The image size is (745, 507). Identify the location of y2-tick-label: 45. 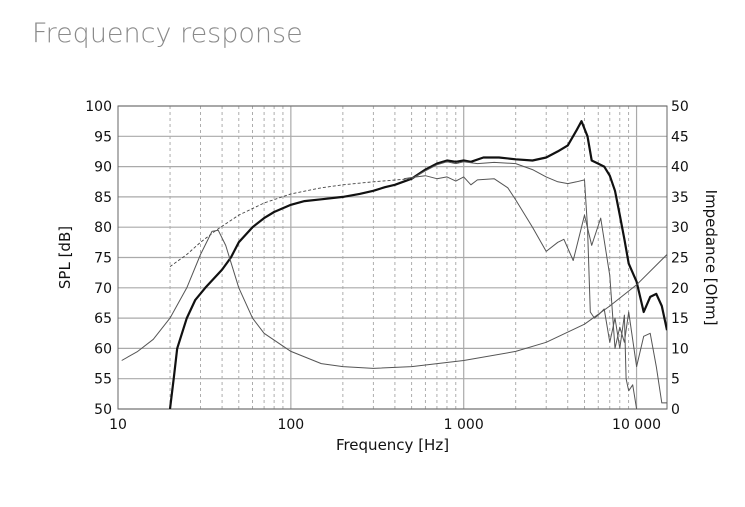
(680, 137).